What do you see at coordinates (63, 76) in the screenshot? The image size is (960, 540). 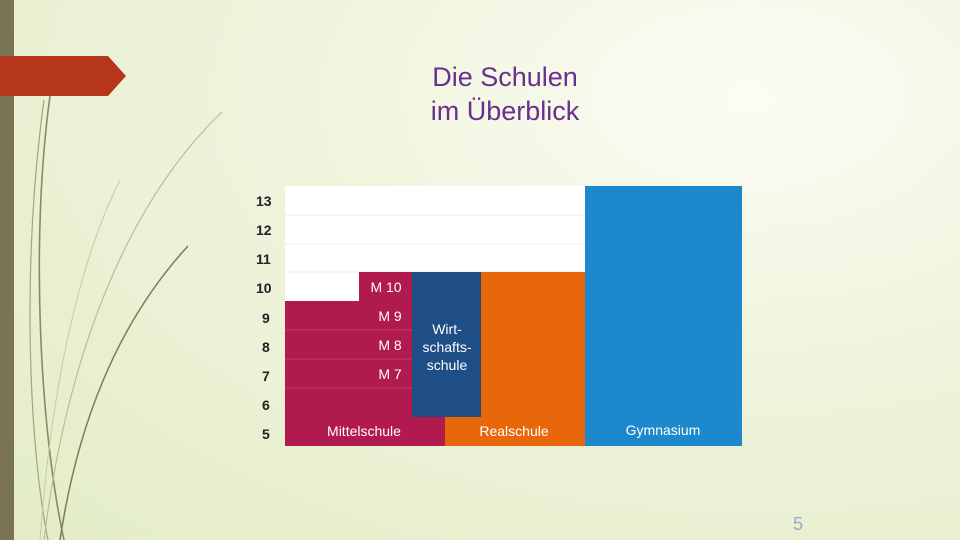 I see `title-arrow-tag` at bounding box center [63, 76].